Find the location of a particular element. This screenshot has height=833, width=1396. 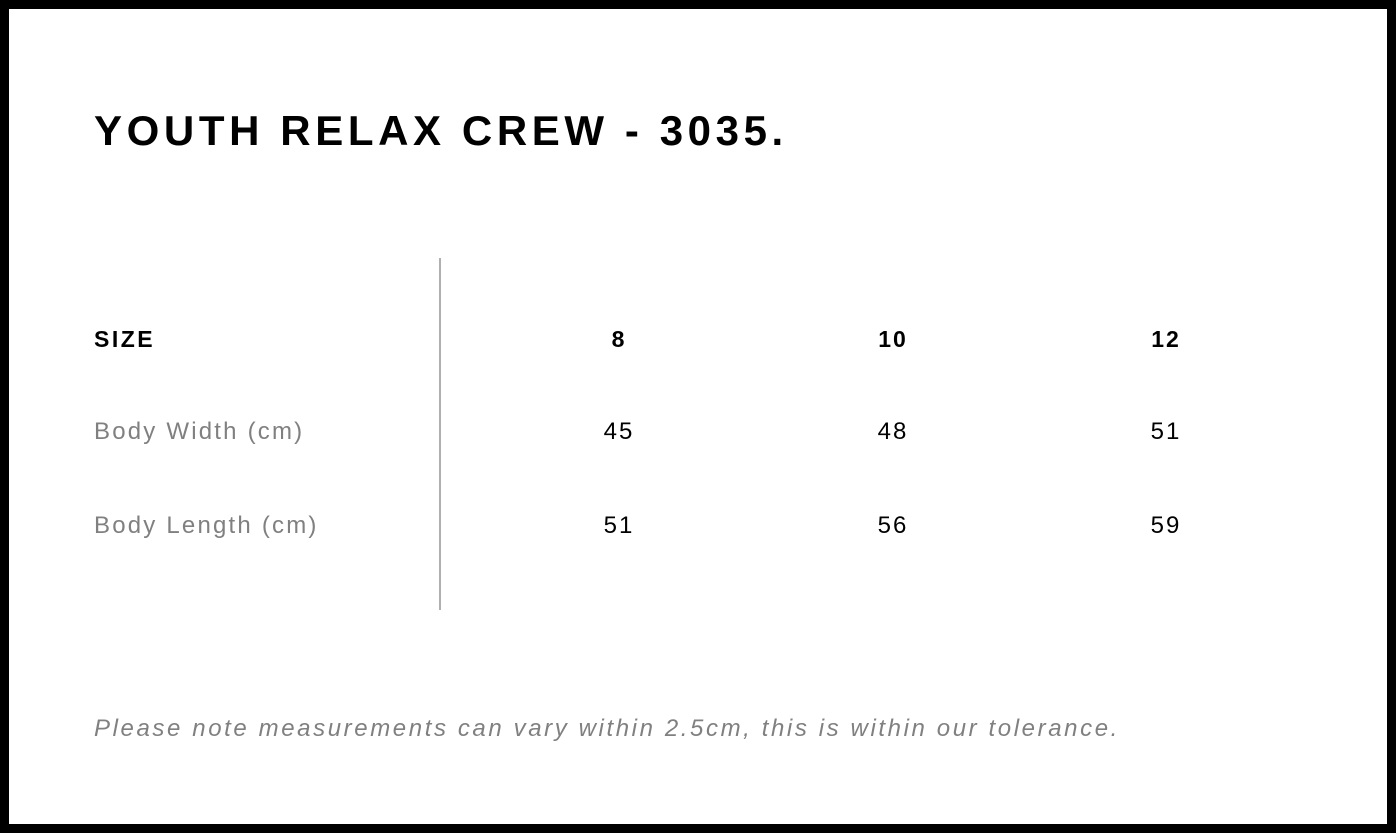

table-cell: 48 is located at coordinates (893, 431).